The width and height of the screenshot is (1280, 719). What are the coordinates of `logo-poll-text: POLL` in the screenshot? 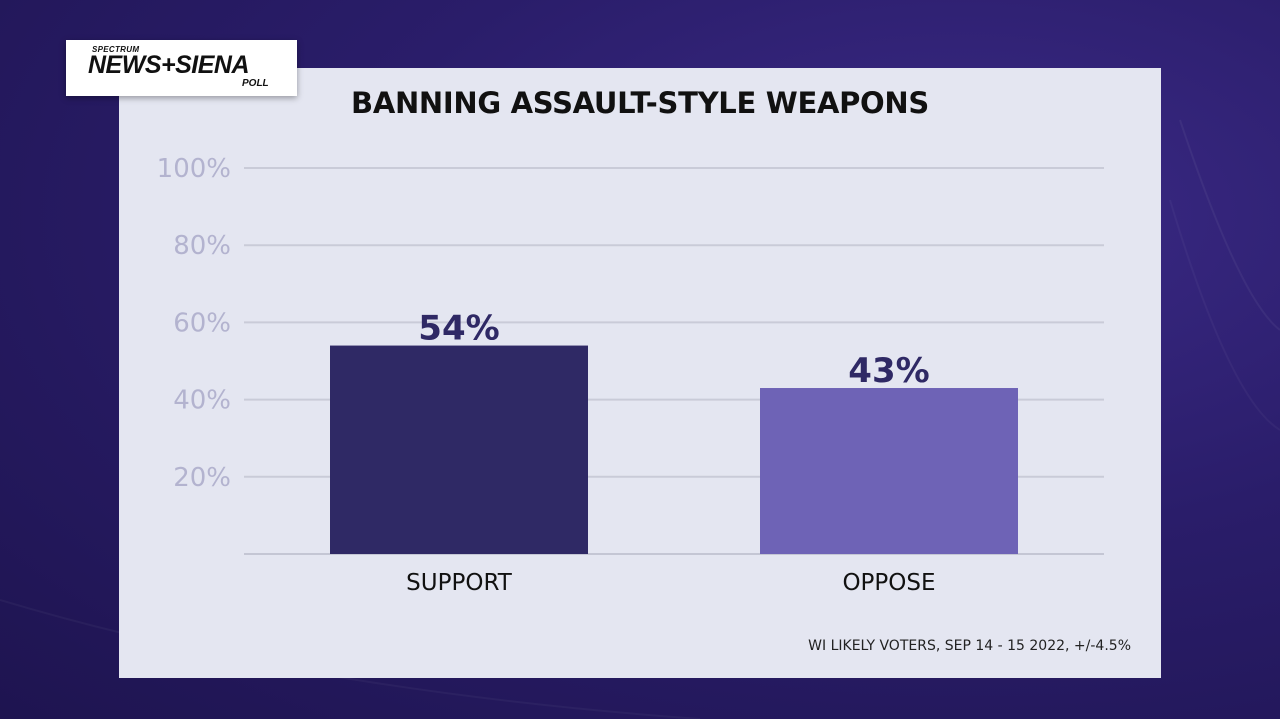 It's located at (255, 83).